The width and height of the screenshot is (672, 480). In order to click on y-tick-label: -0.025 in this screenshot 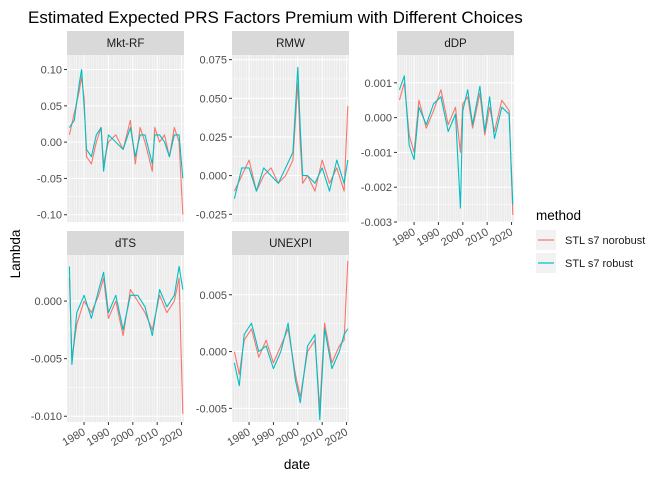, I will do `click(211, 215)`.